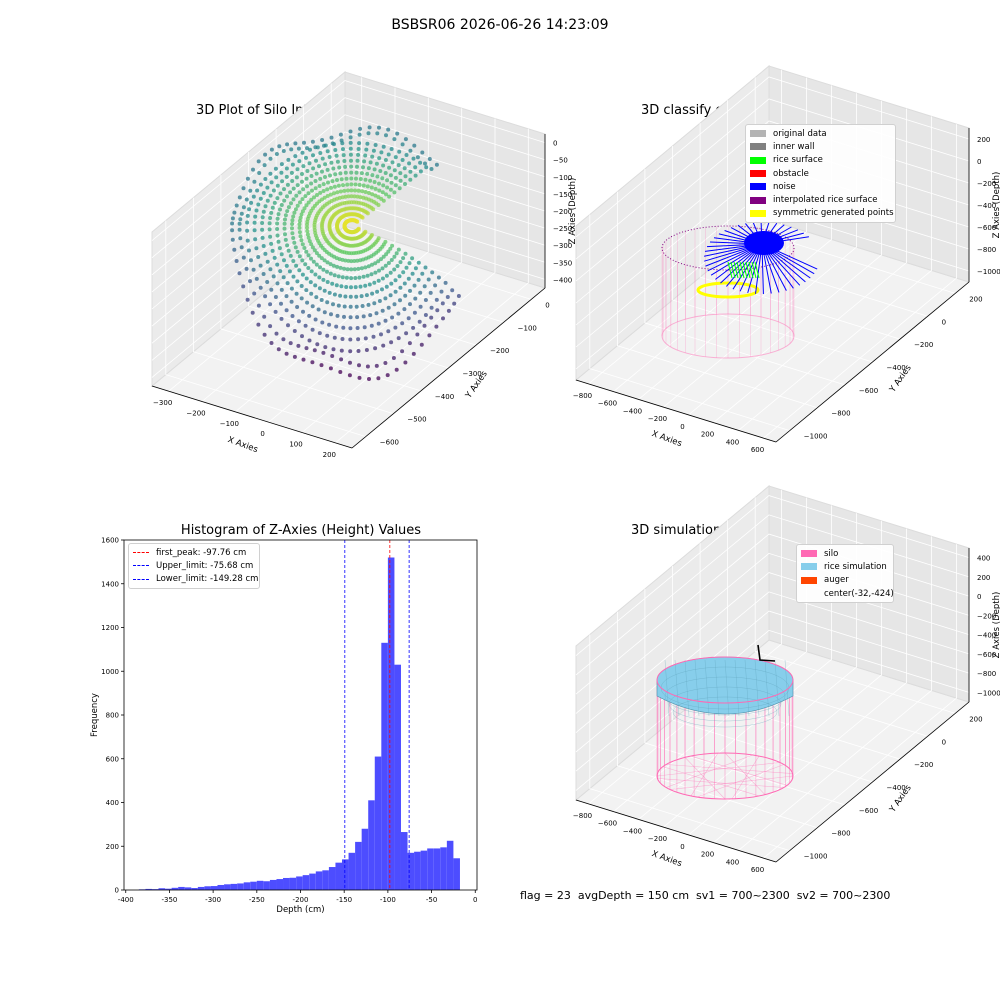 The image size is (1000, 1000). Describe the element at coordinates (840, 414) in the screenshot. I see `y-tick-label: −800` at that location.